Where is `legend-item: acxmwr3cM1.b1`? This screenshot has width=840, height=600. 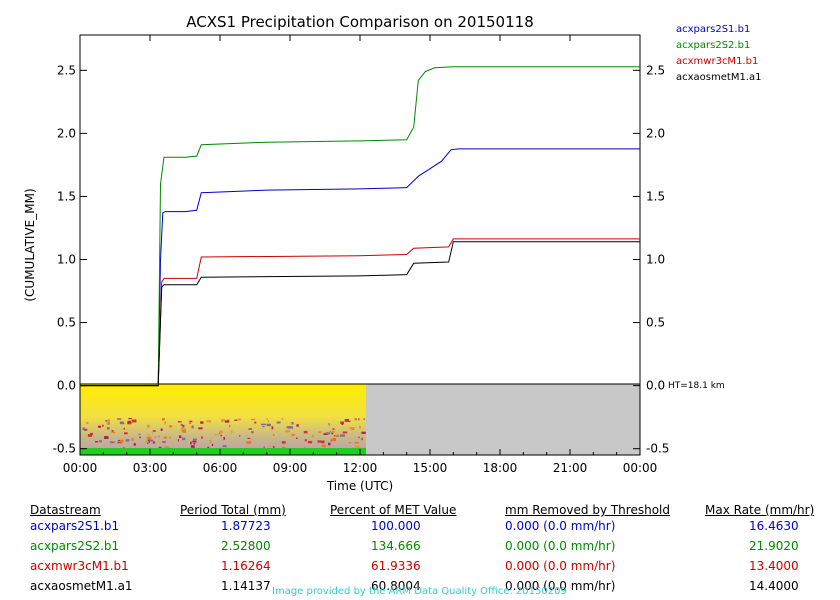 legend-item: acxmwr3cM1.b1 is located at coordinates (717, 61).